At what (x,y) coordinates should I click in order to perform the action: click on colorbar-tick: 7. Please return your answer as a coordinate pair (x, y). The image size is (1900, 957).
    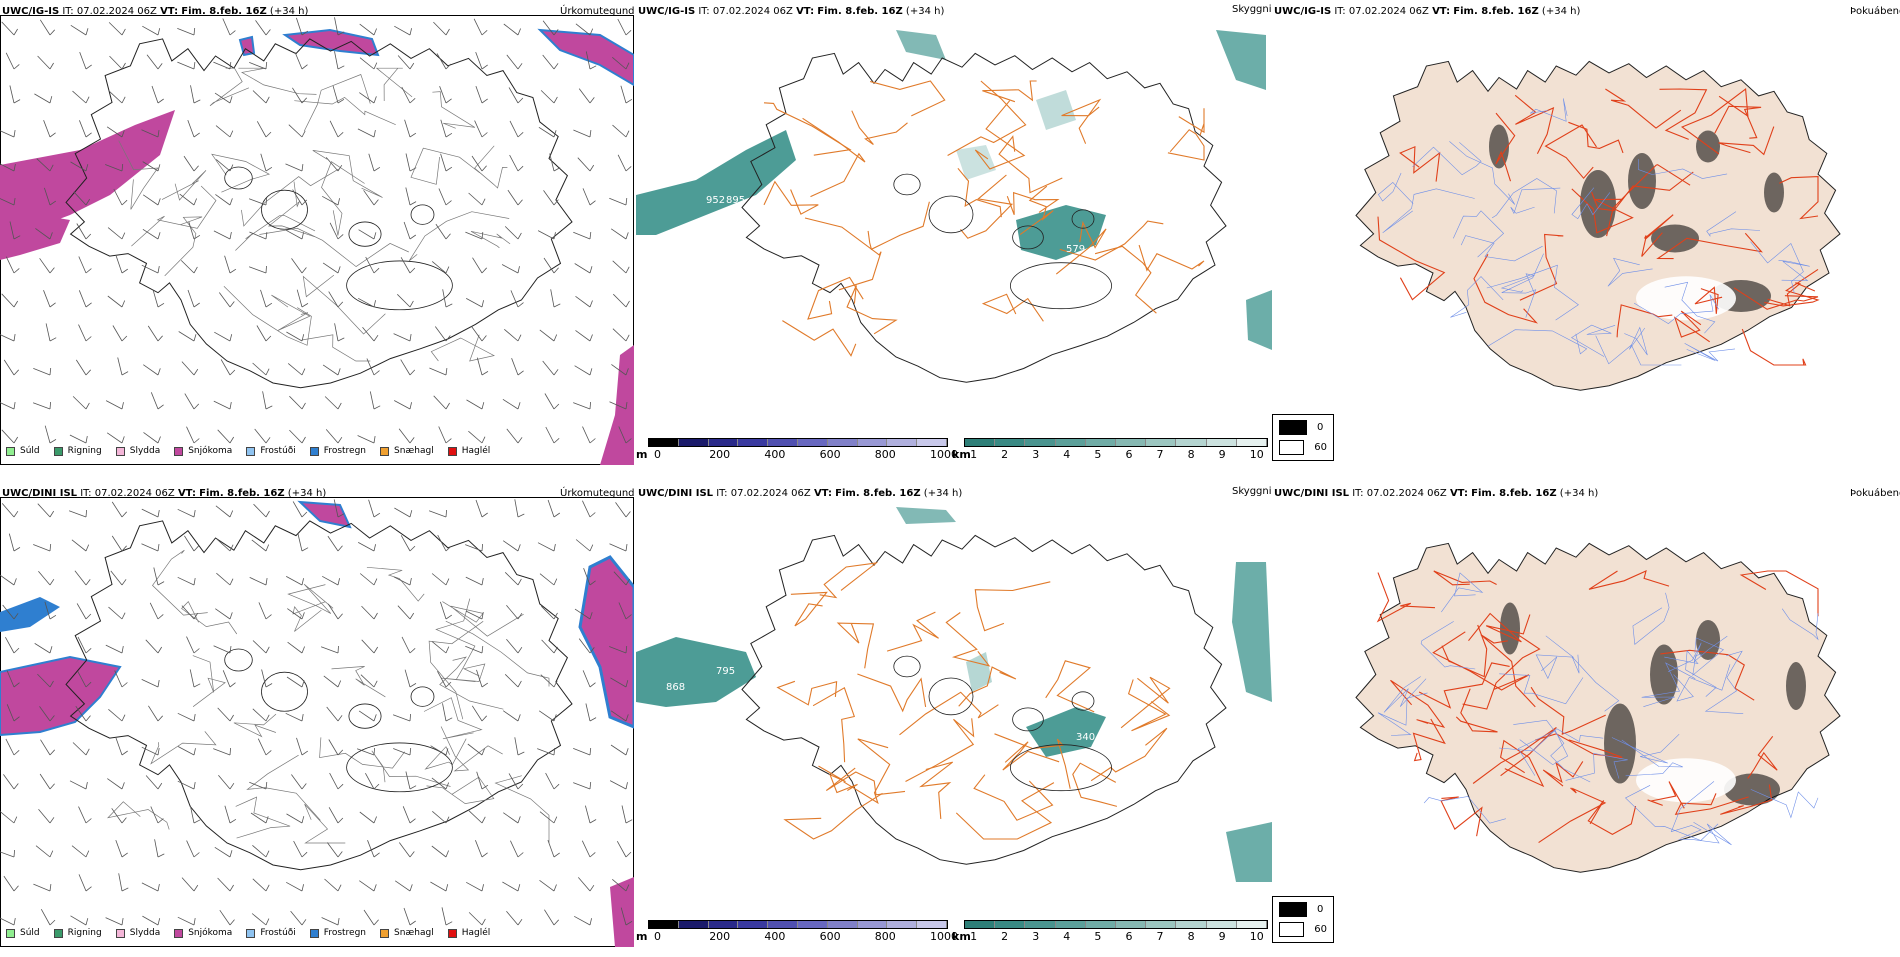
    Looking at the image, I should click on (1160, 454).